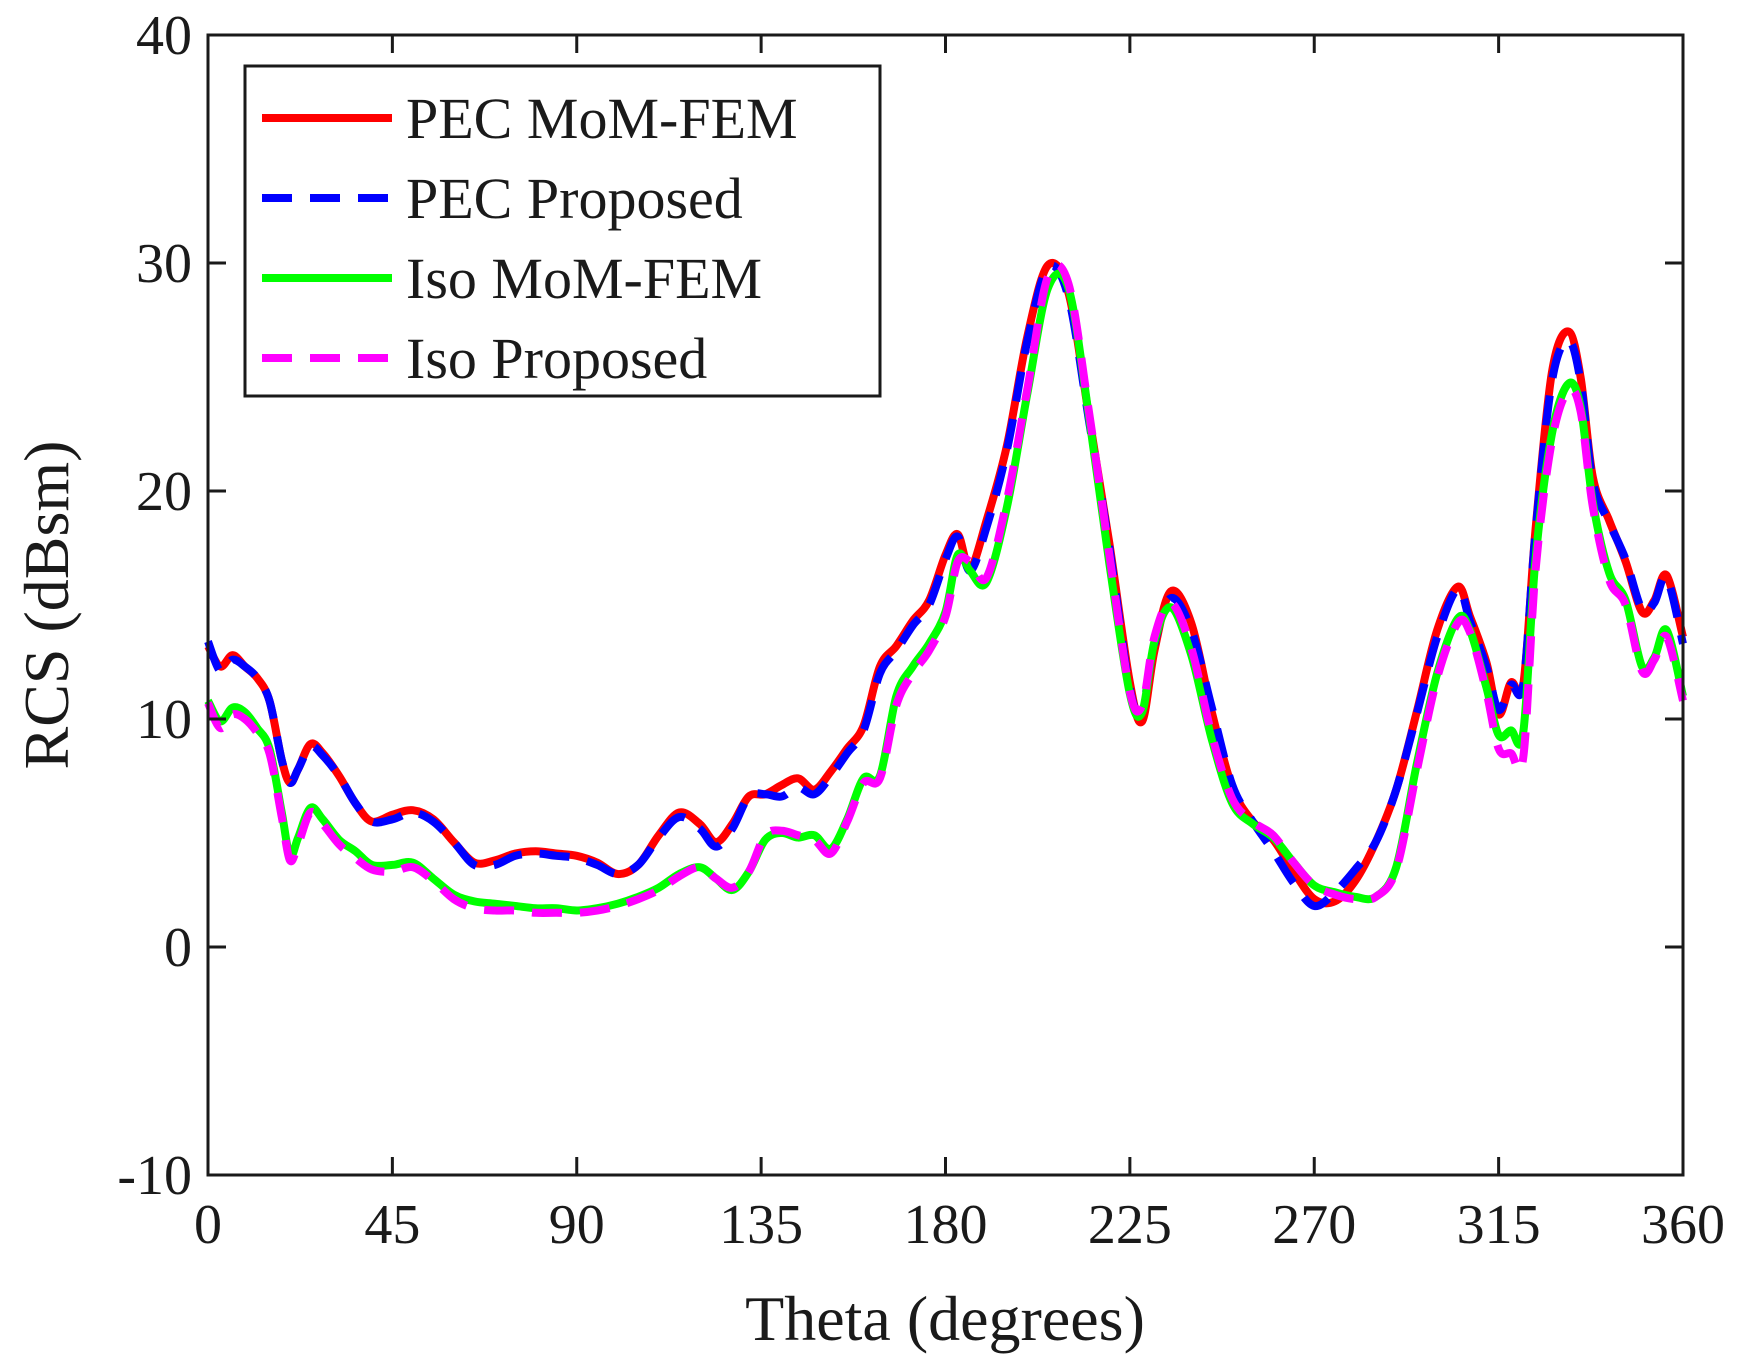  I want to click on y-tick-label: -10, so click(154, 1176).